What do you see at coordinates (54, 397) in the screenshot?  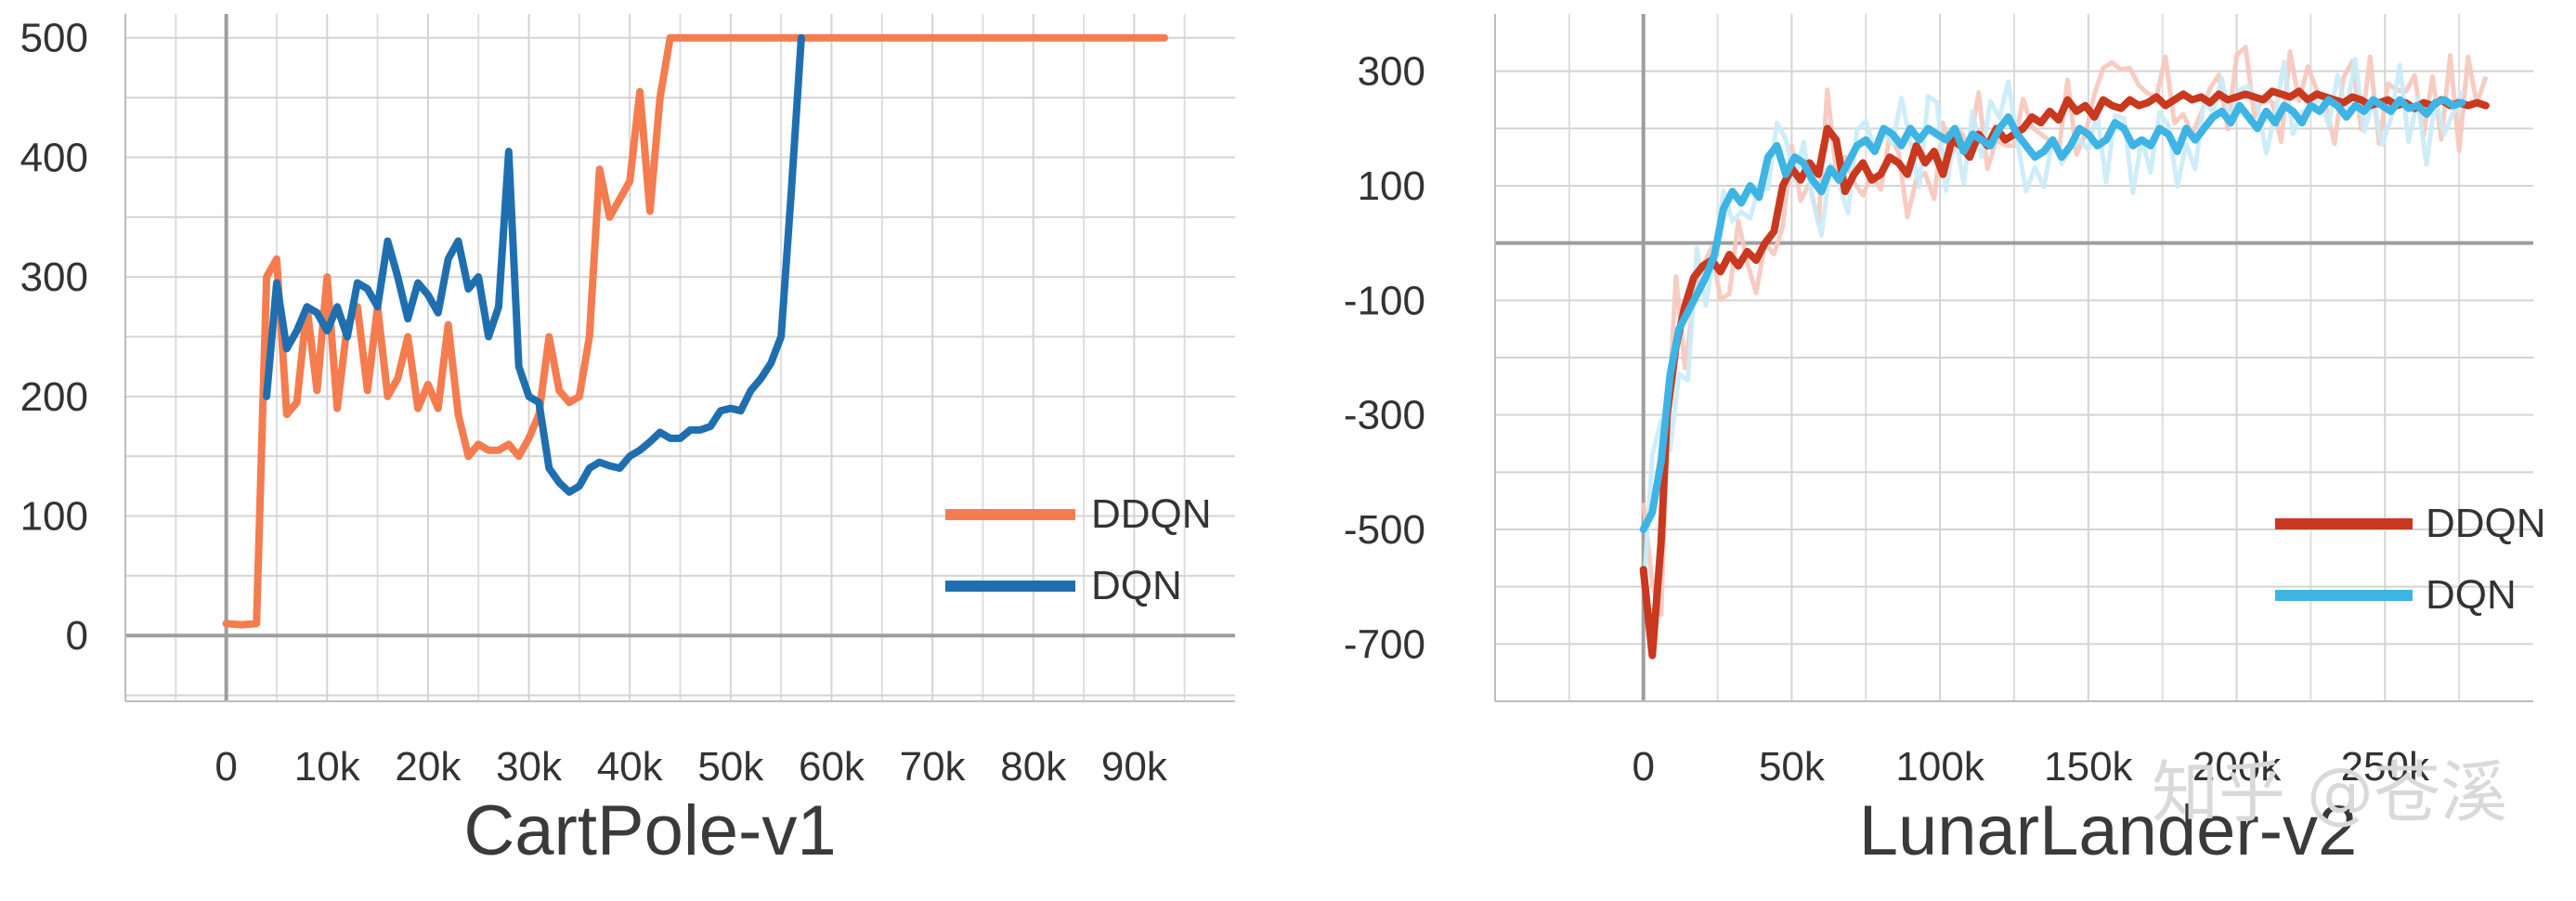 I see `y-tick-label: 200` at bounding box center [54, 397].